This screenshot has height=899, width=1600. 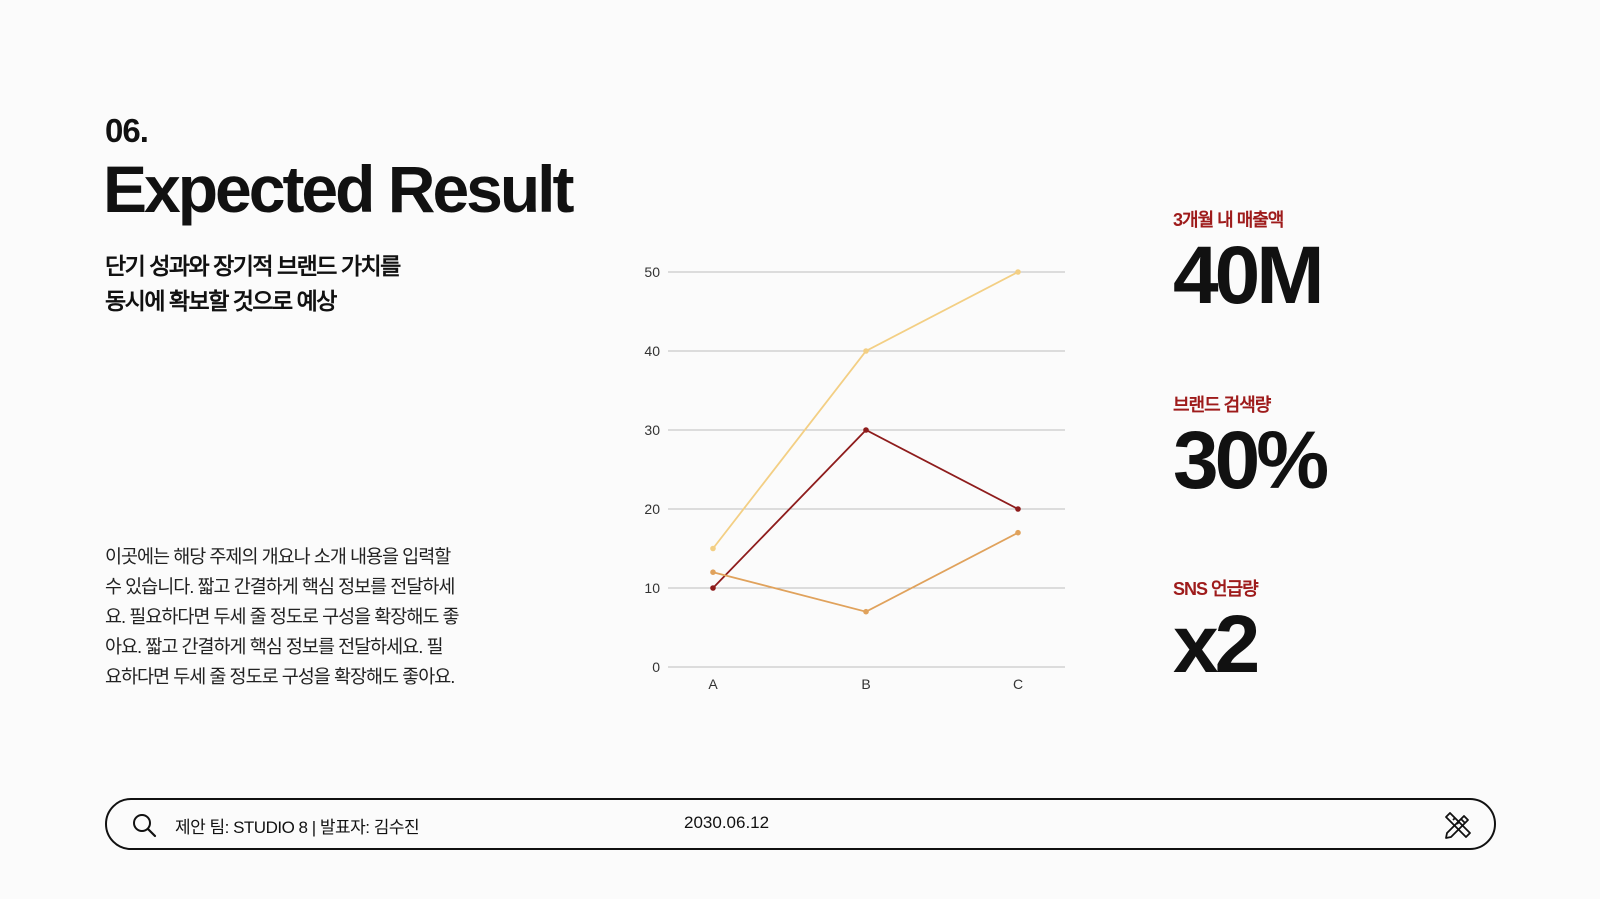 I want to click on line-chart: 0 10 20 30 40 50 A B C, so click(x=854, y=478).